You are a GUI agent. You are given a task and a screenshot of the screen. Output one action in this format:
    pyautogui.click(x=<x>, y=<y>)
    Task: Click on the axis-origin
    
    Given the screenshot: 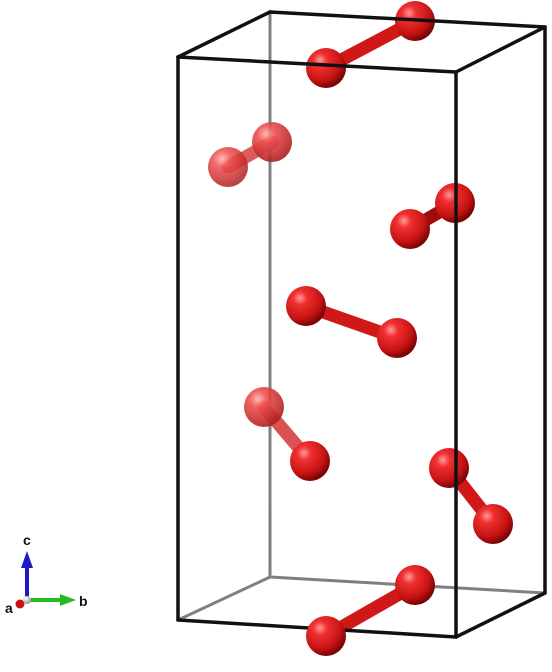 What is the action you would take?
    pyautogui.click(x=27, y=600)
    